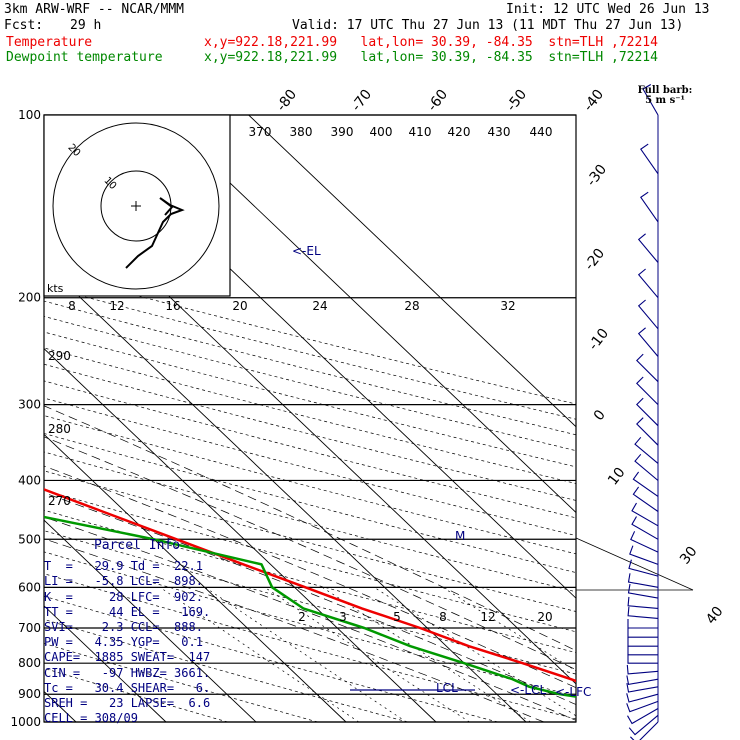 Image resolution: width=740 pixels, height=740 pixels. Describe the element at coordinates (499, 132) in the screenshot. I see `theta-label: 430` at that location.